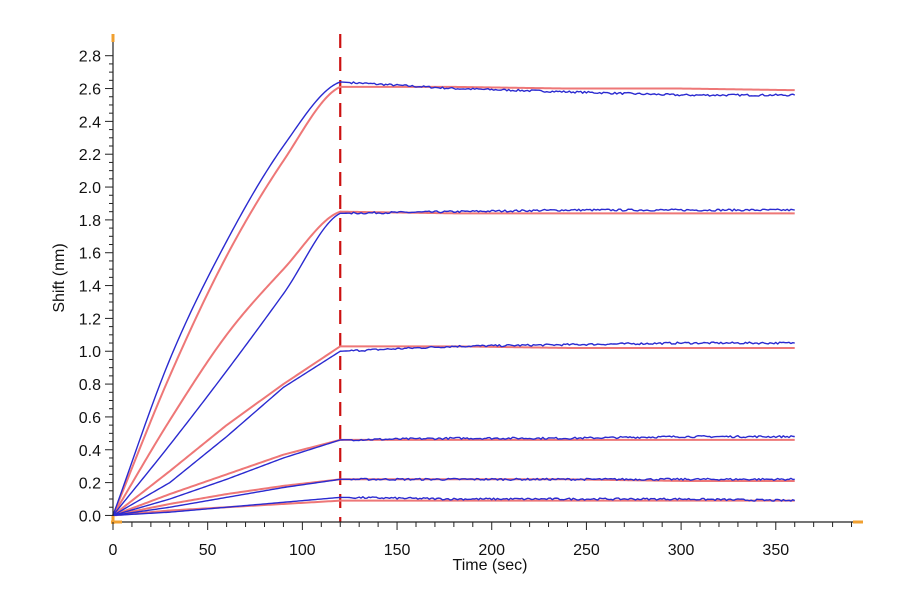  What do you see at coordinates (113, 550) in the screenshot?
I see `x-tick-label: 0` at bounding box center [113, 550].